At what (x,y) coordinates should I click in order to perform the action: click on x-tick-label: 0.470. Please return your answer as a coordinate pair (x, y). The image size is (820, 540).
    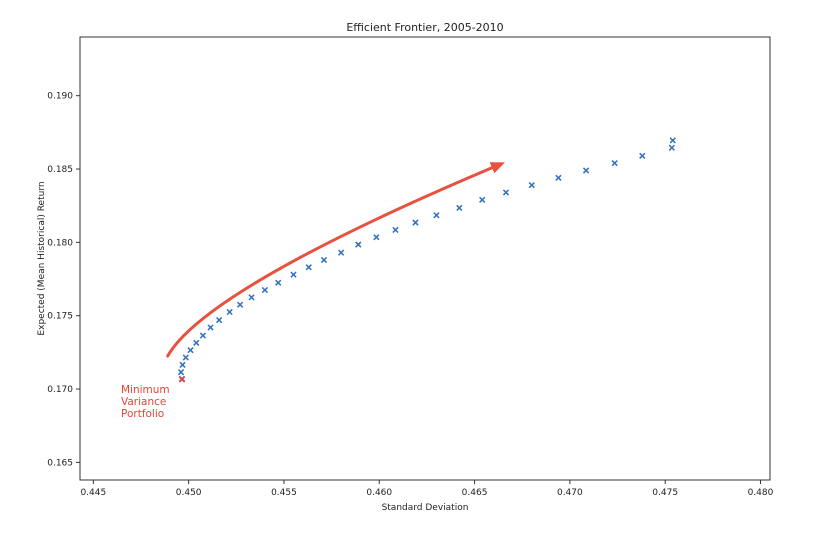
    Looking at the image, I should click on (570, 493).